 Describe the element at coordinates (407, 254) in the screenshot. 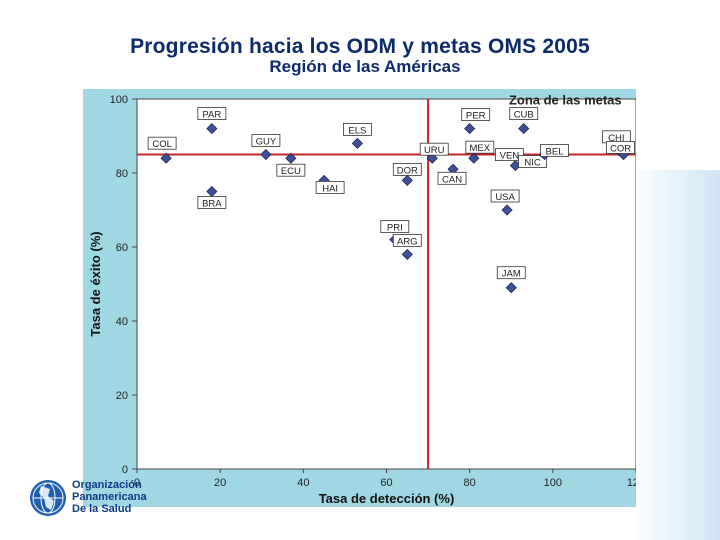

I see `data-point-arg` at that location.